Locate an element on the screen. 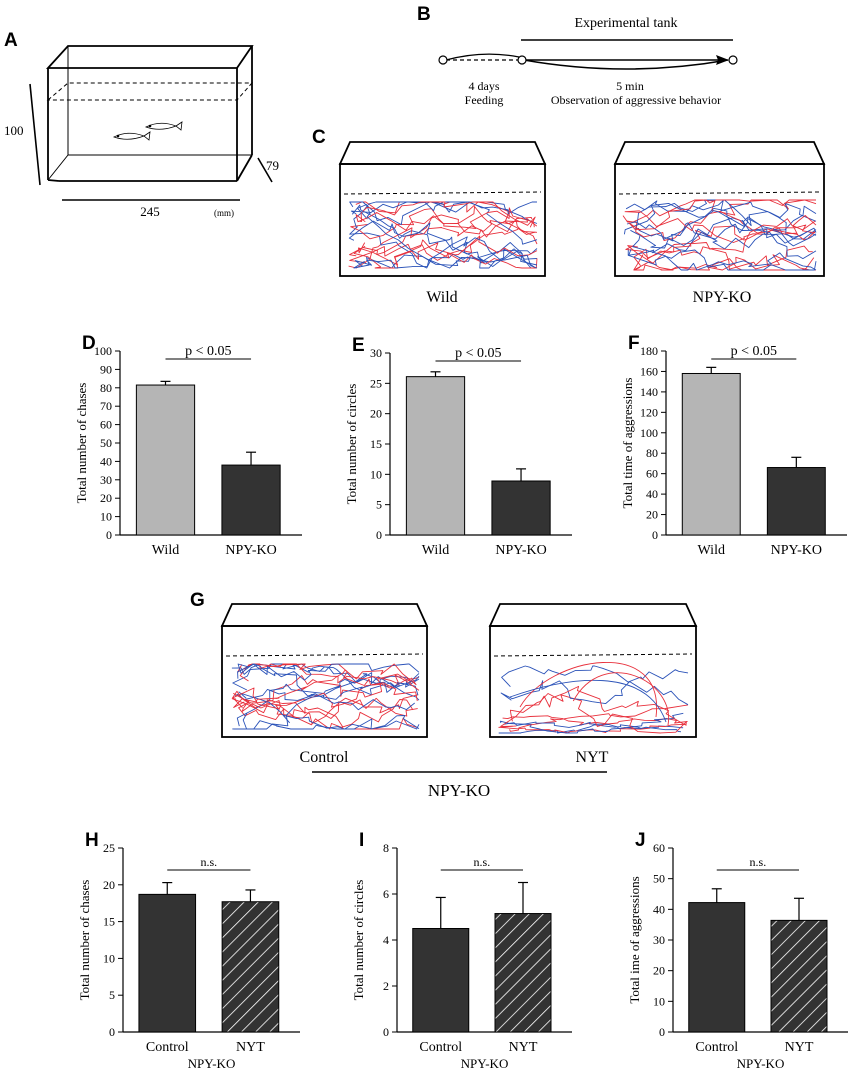 This screenshot has width=851, height=1075. panel-label-g: G is located at coordinates (197, 600).